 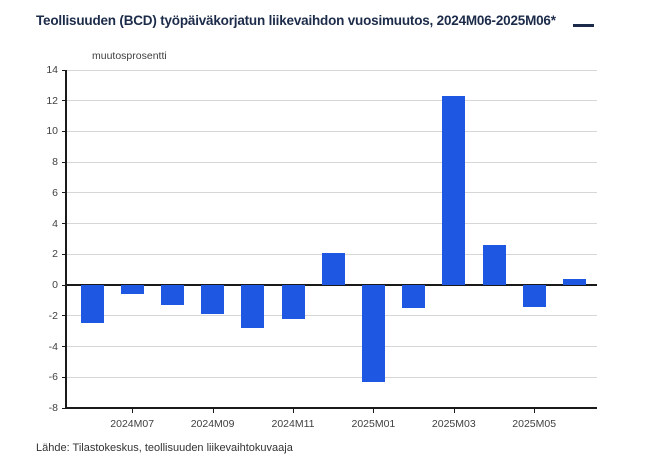 I want to click on chart-menu-button, so click(x=584, y=24).